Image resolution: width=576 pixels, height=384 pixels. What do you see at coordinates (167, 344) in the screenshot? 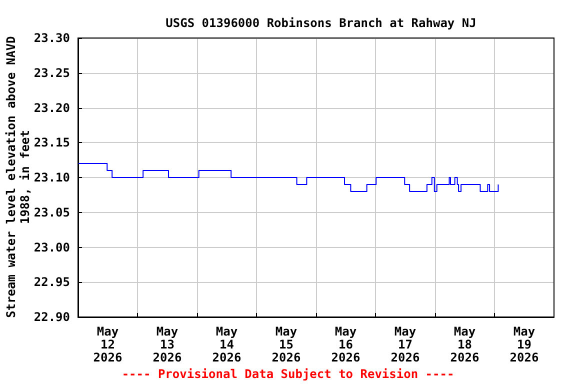
I see `x-tick-label: May 13 2026` at bounding box center [167, 344].